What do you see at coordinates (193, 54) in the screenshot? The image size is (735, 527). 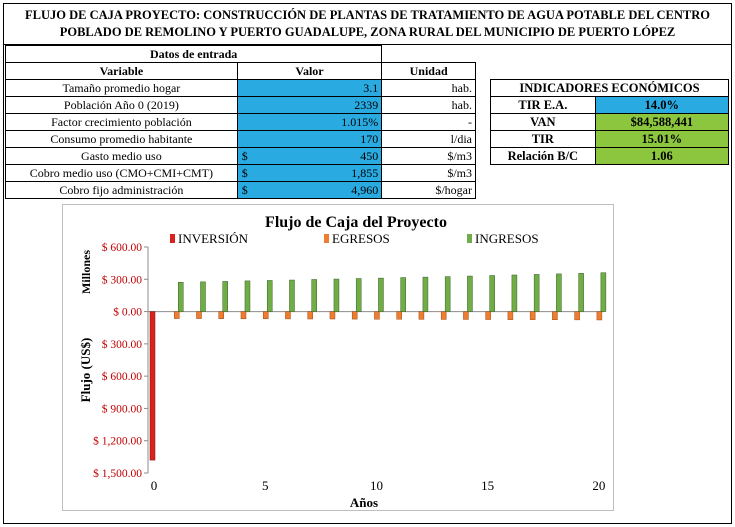 I see `input-section-title: Datos de entrada` at bounding box center [193, 54].